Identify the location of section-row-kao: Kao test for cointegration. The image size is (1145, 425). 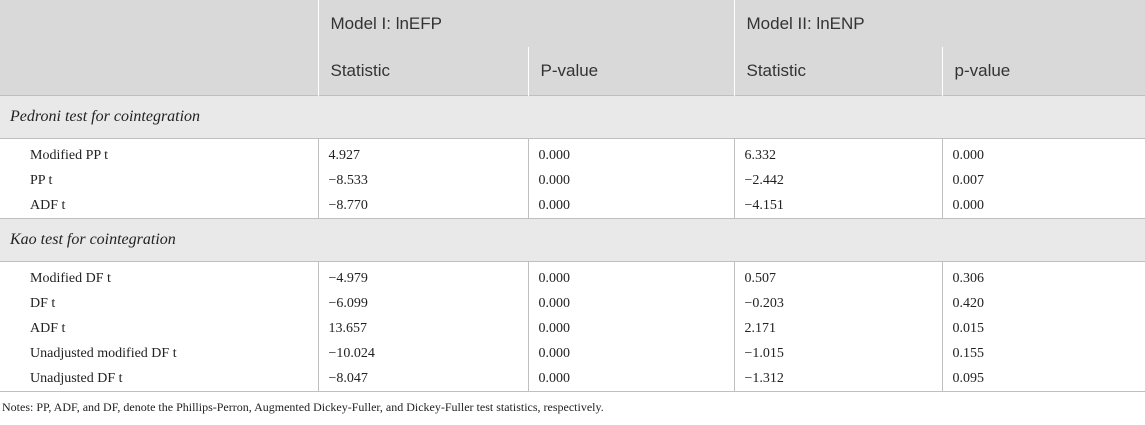
(572, 240).